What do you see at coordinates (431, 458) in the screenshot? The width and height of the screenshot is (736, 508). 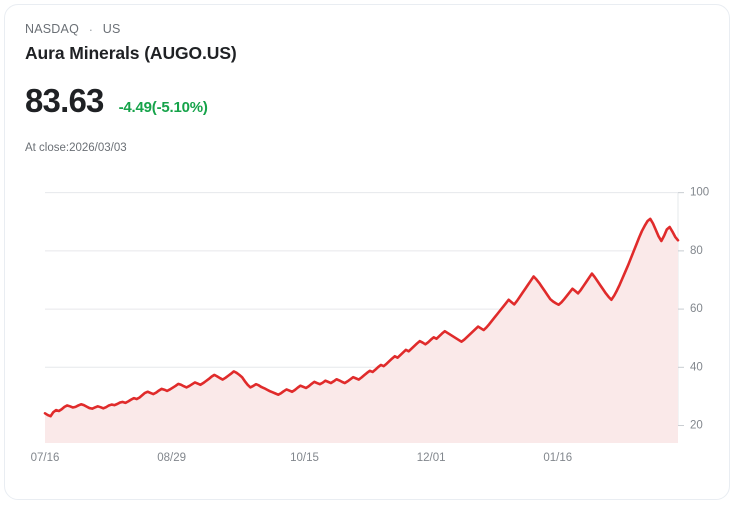 I see `x-axis-label: 12/01` at bounding box center [431, 458].